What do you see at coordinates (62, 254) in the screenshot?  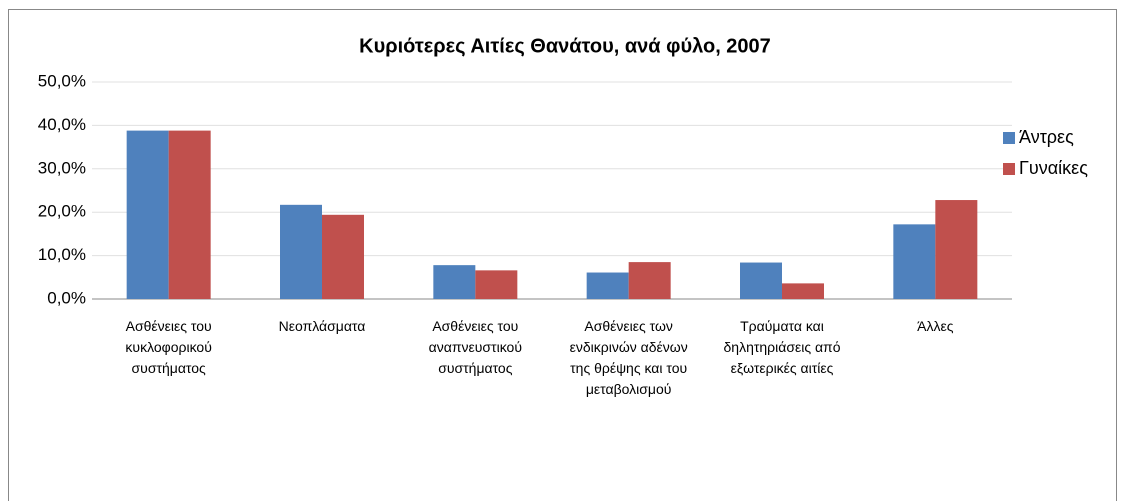 I see `y-tick-label: 10,0%` at bounding box center [62, 254].